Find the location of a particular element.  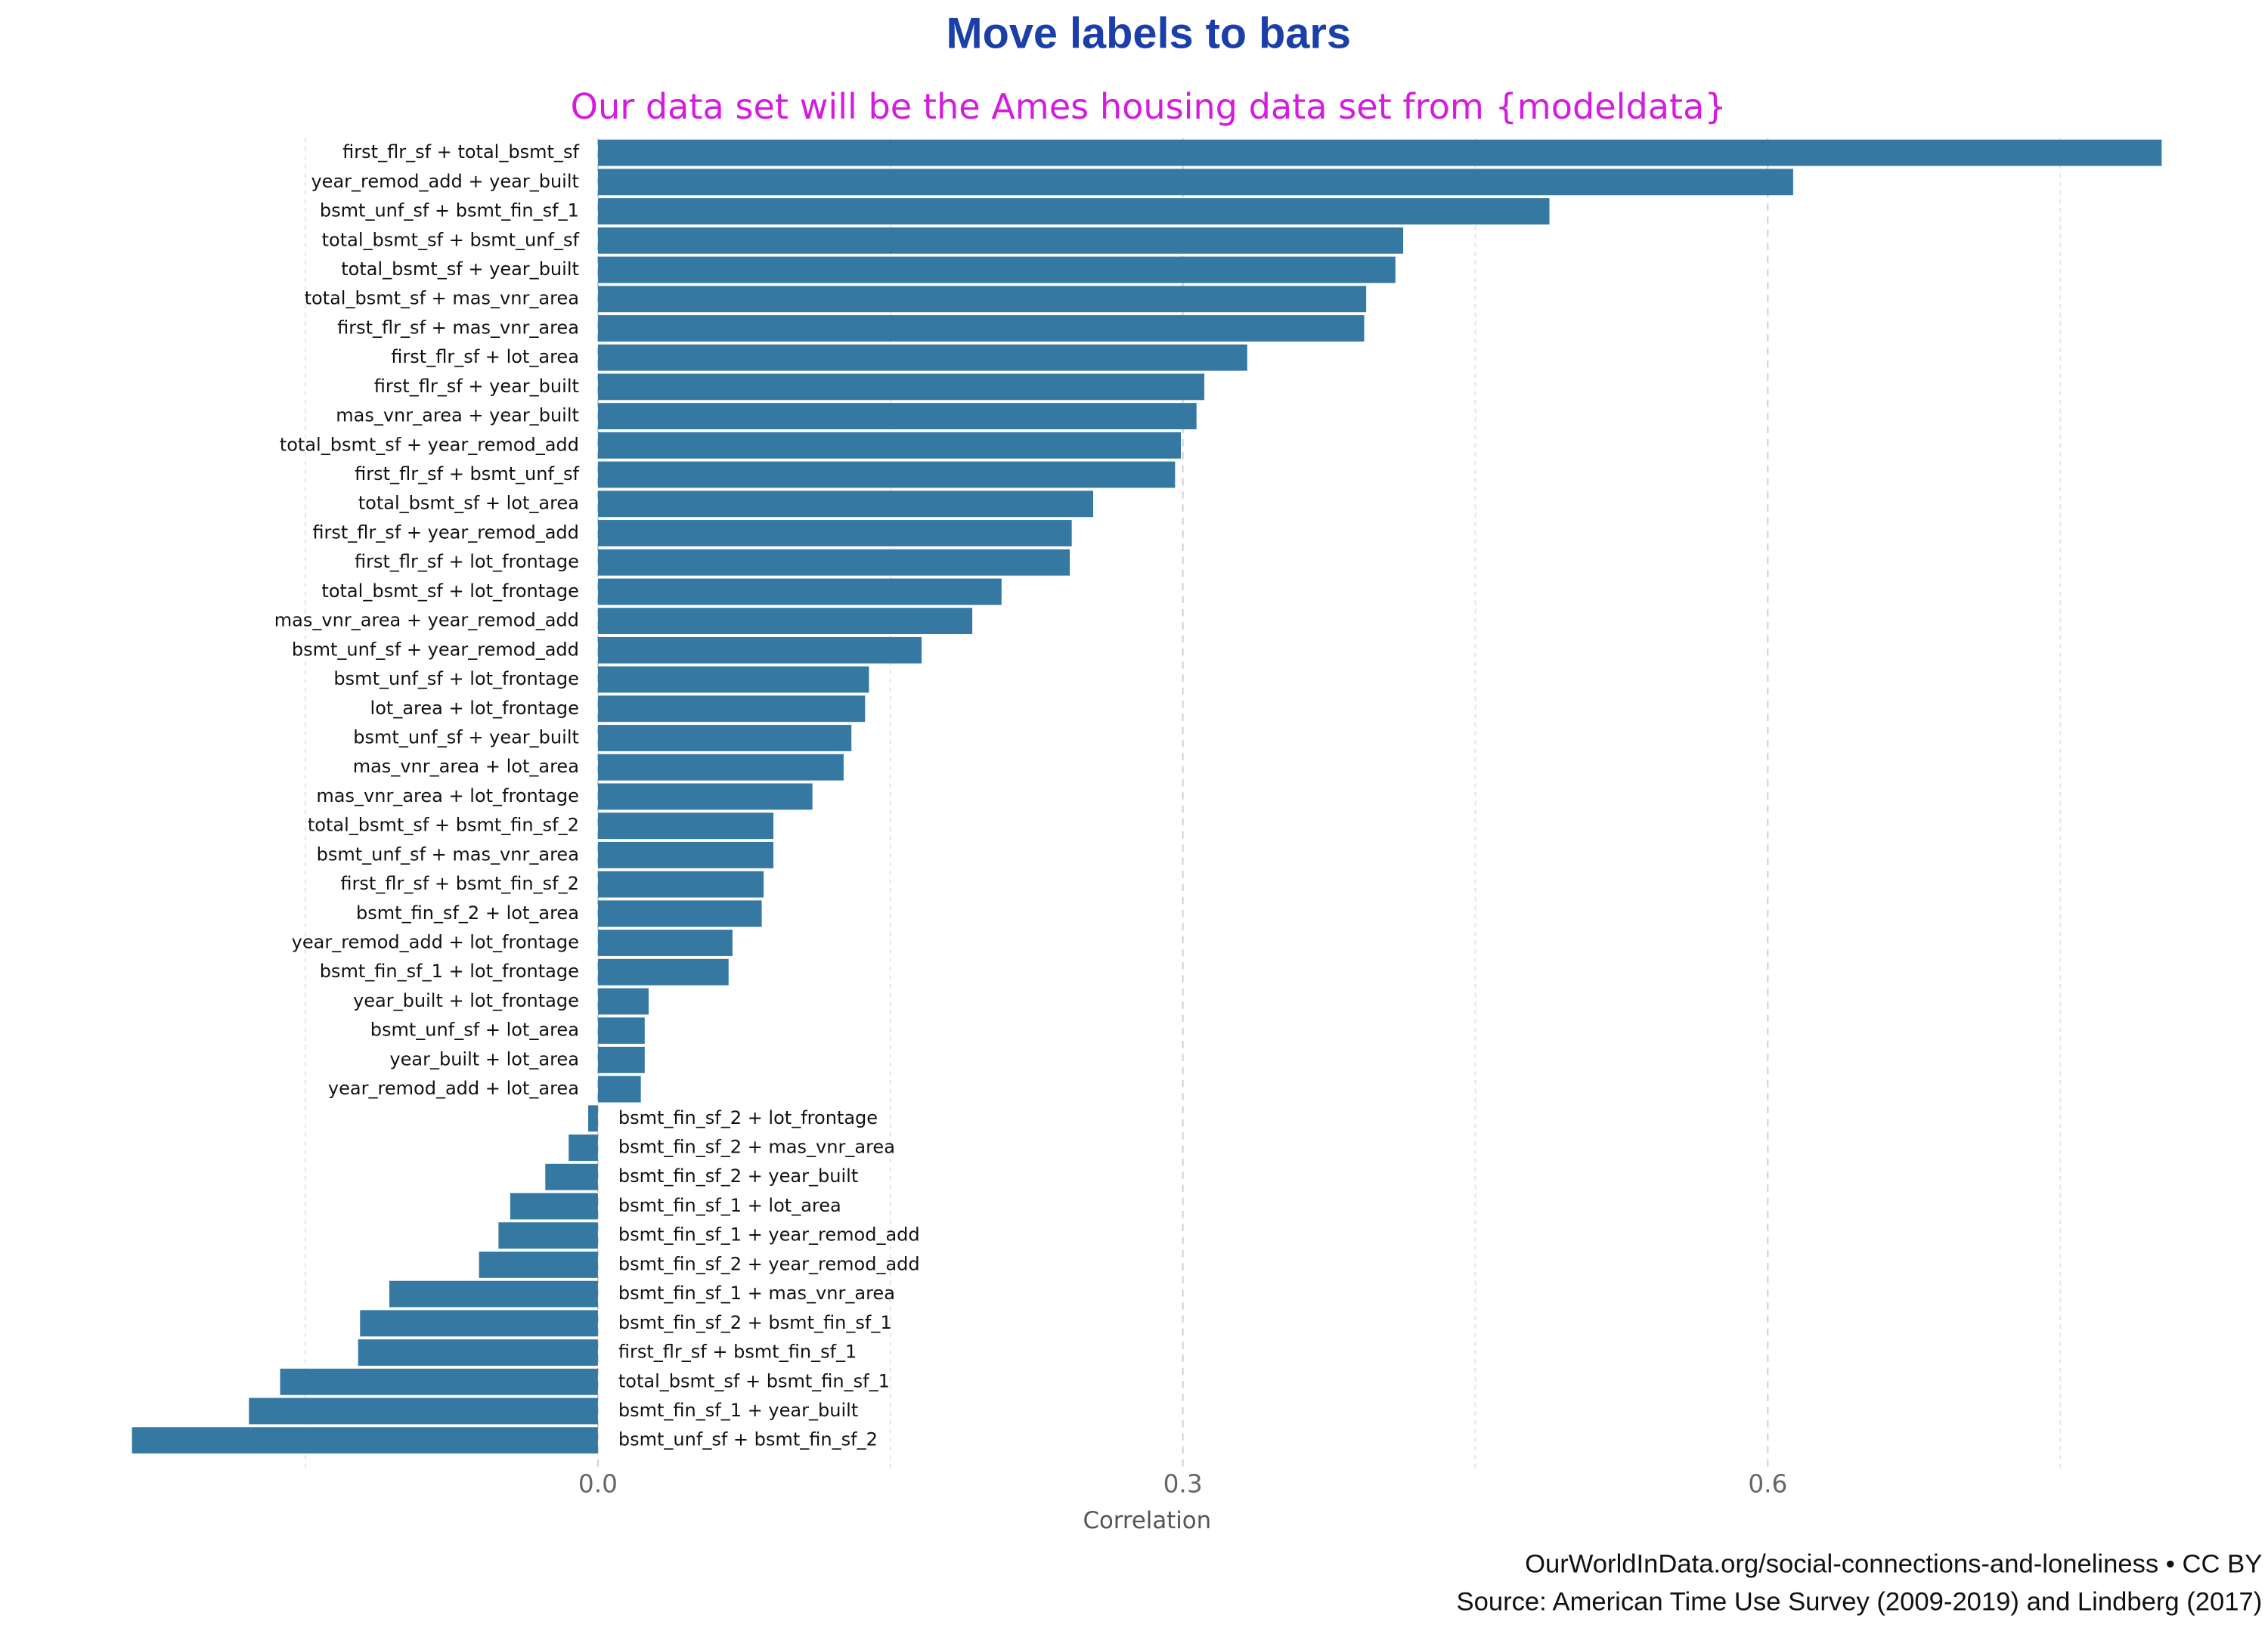

bar-label: first_flr_sf + bsmt_fin_sf_1 is located at coordinates (737, 1352).